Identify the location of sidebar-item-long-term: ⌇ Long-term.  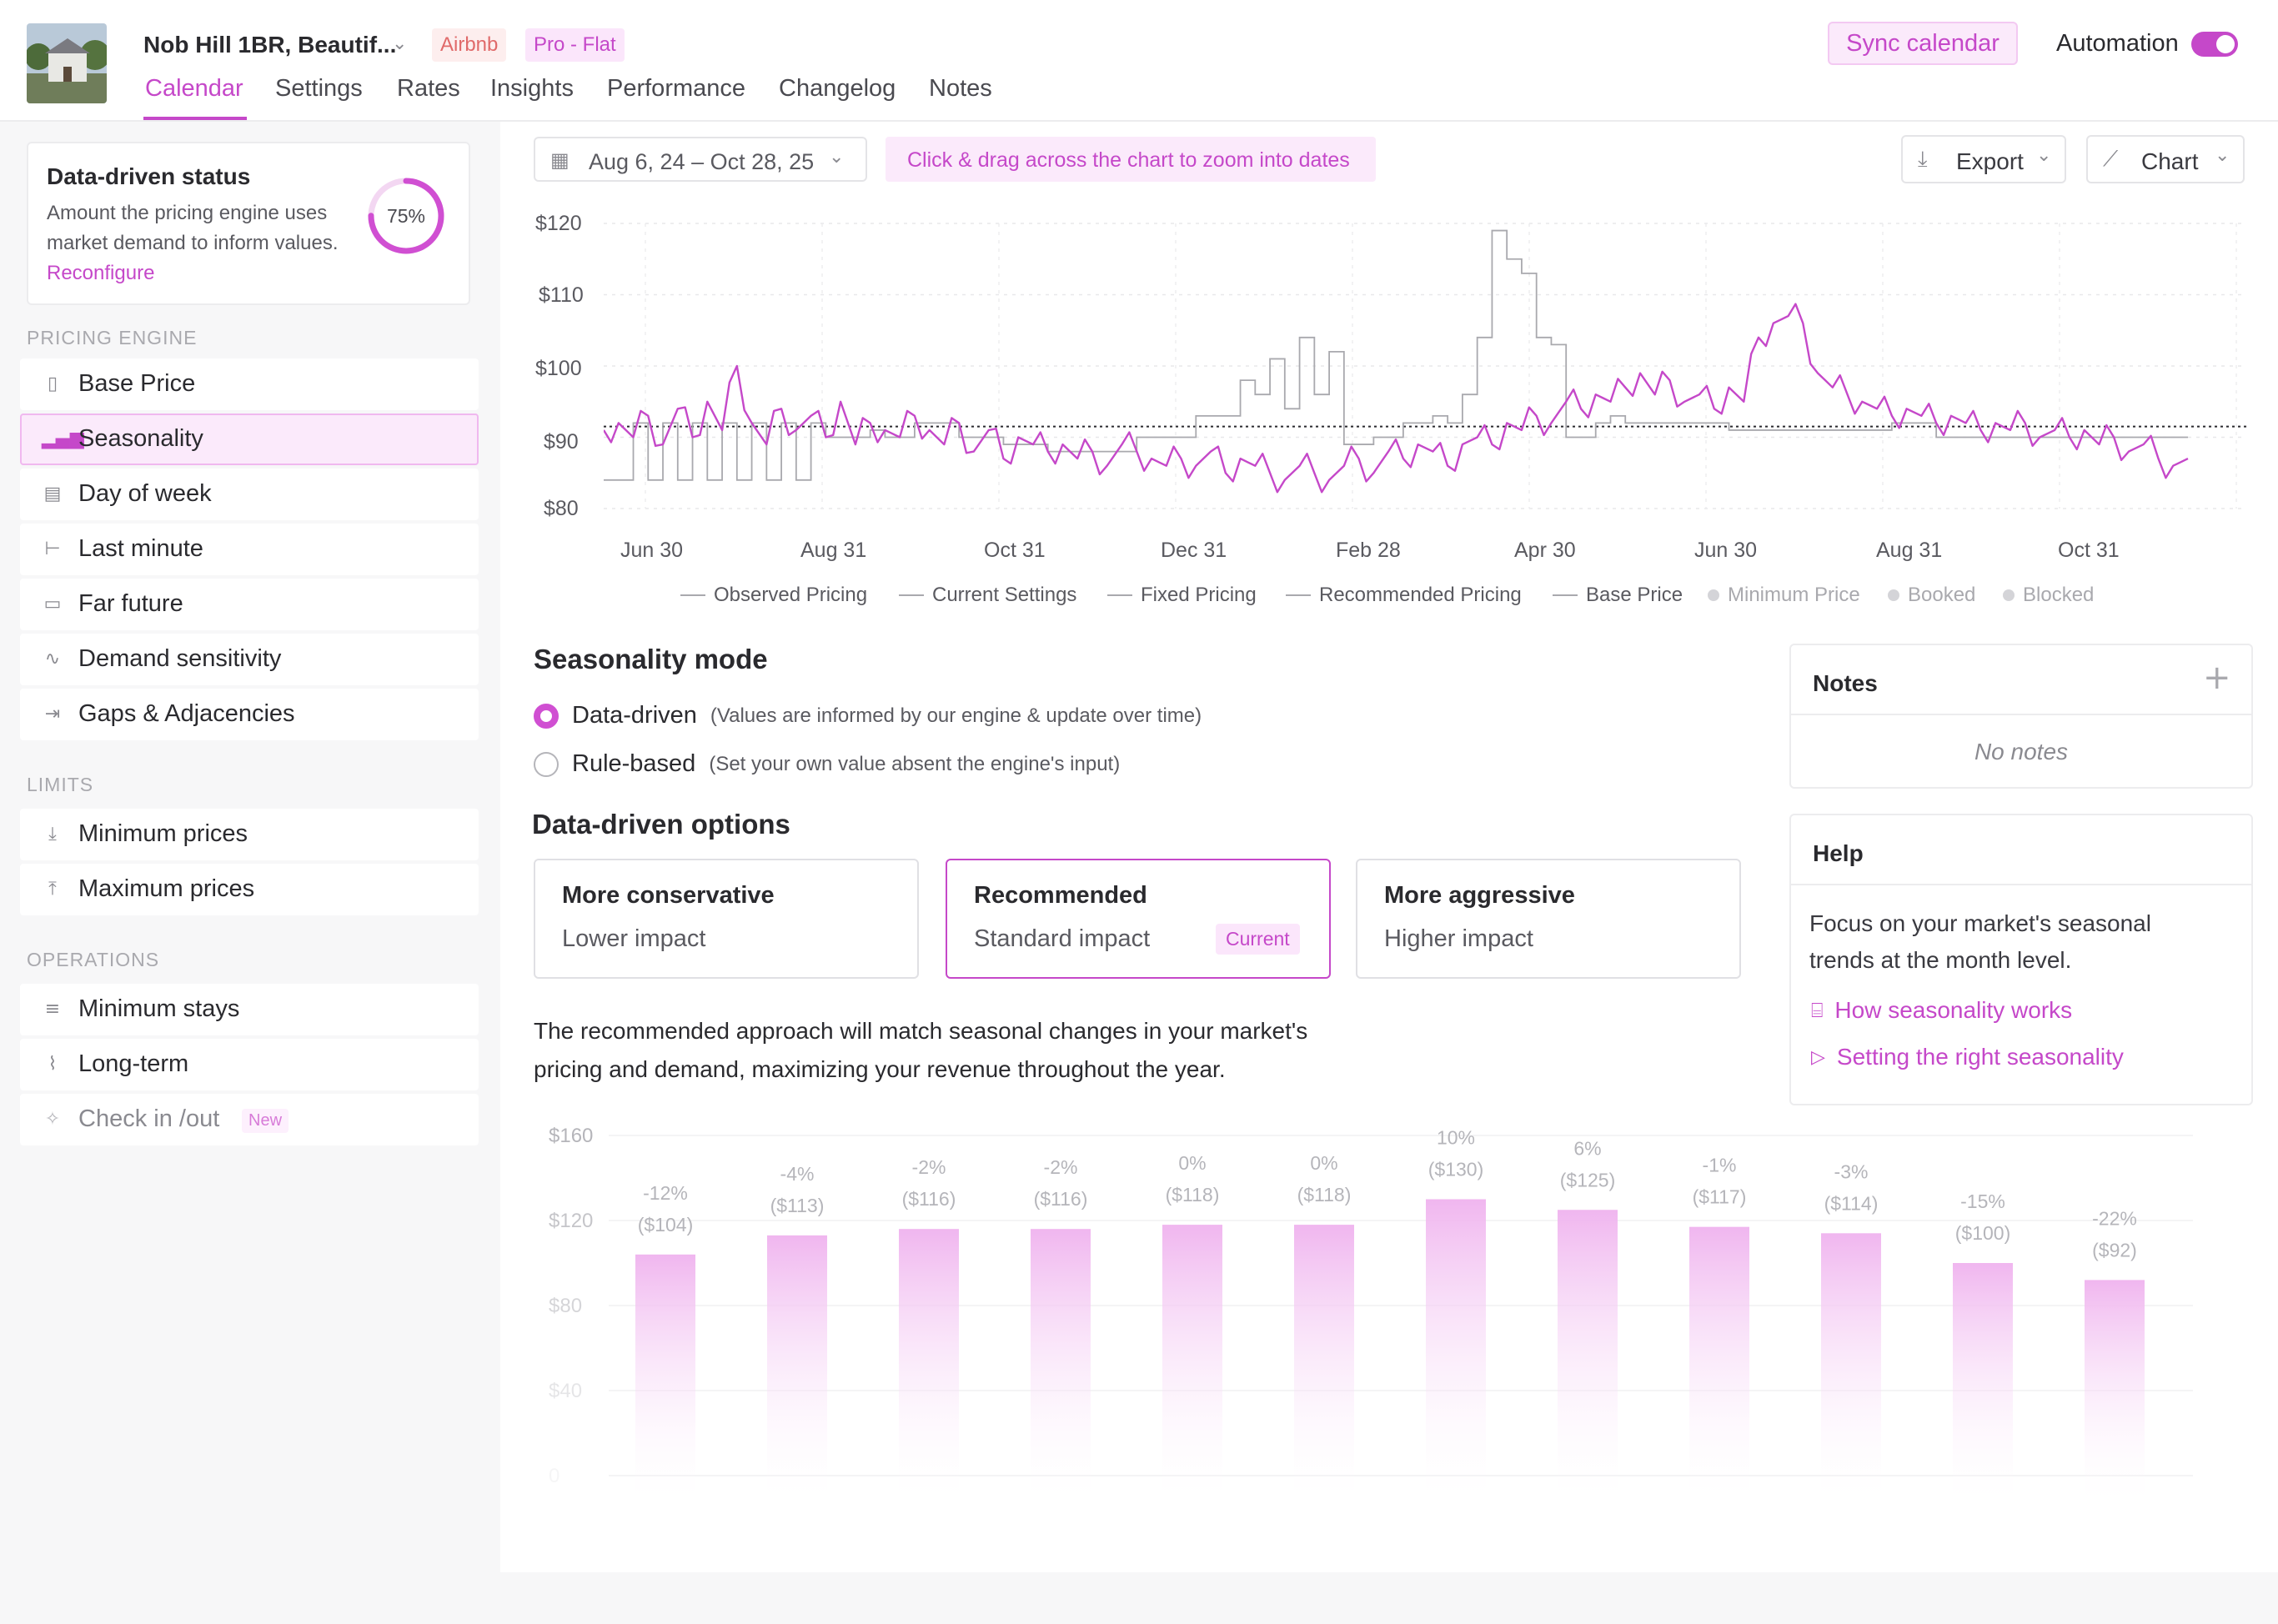
(249, 1064).